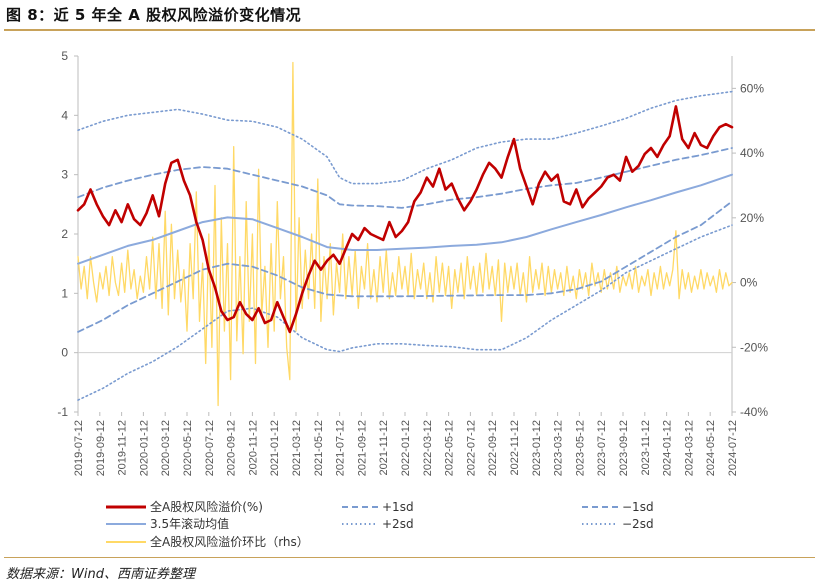 Image resolution: width=821 pixels, height=586 pixels. I want to click on x-tick-label: 2019-11-12, so click(123, 447).